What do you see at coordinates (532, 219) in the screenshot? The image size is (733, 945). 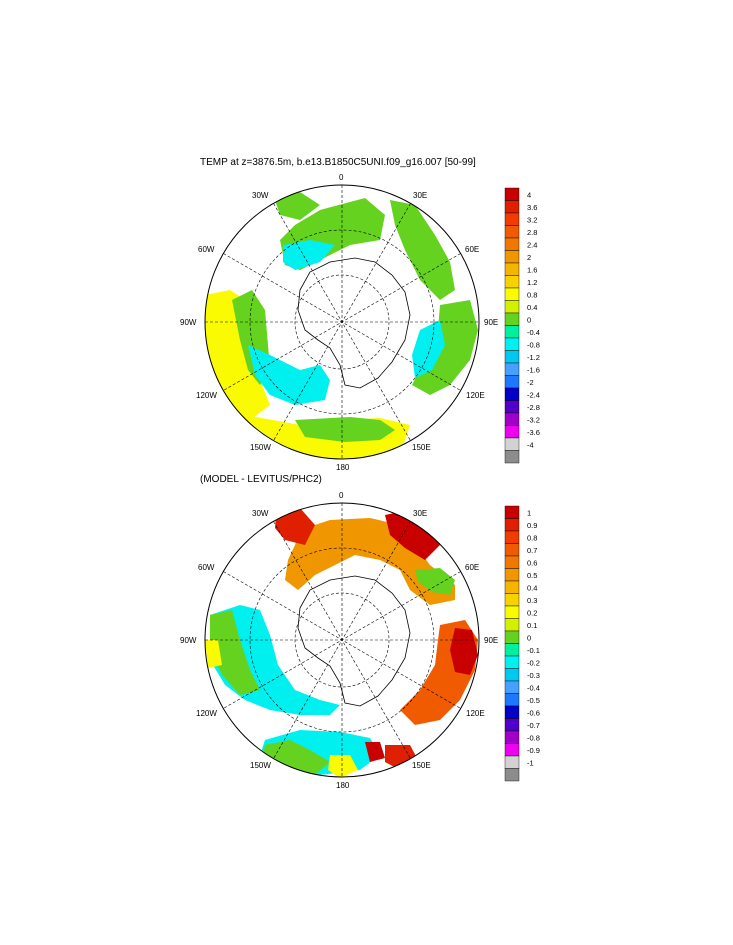 I see `top-colorbar-label: 3.2` at bounding box center [532, 219].